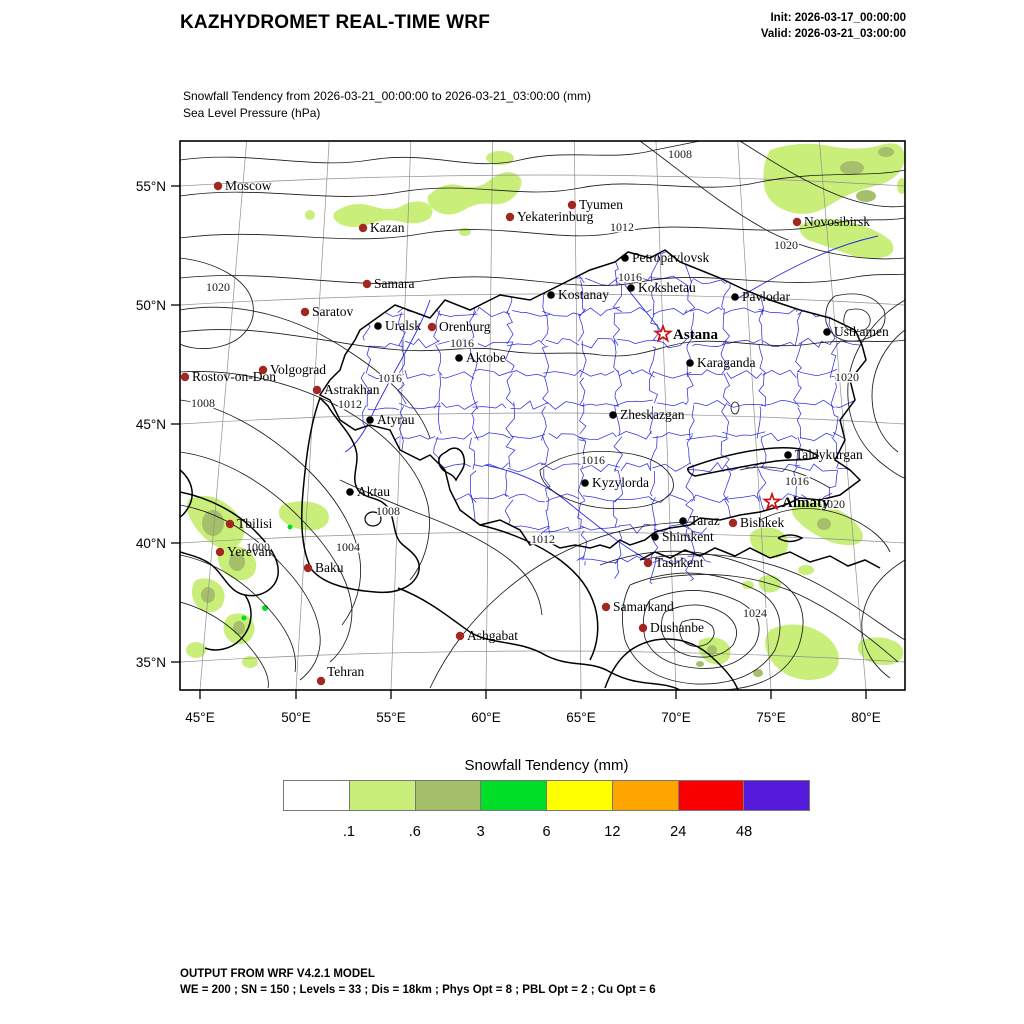  What do you see at coordinates (151, 305) in the screenshot?
I see `y-axis-label: 50°N` at bounding box center [151, 305].